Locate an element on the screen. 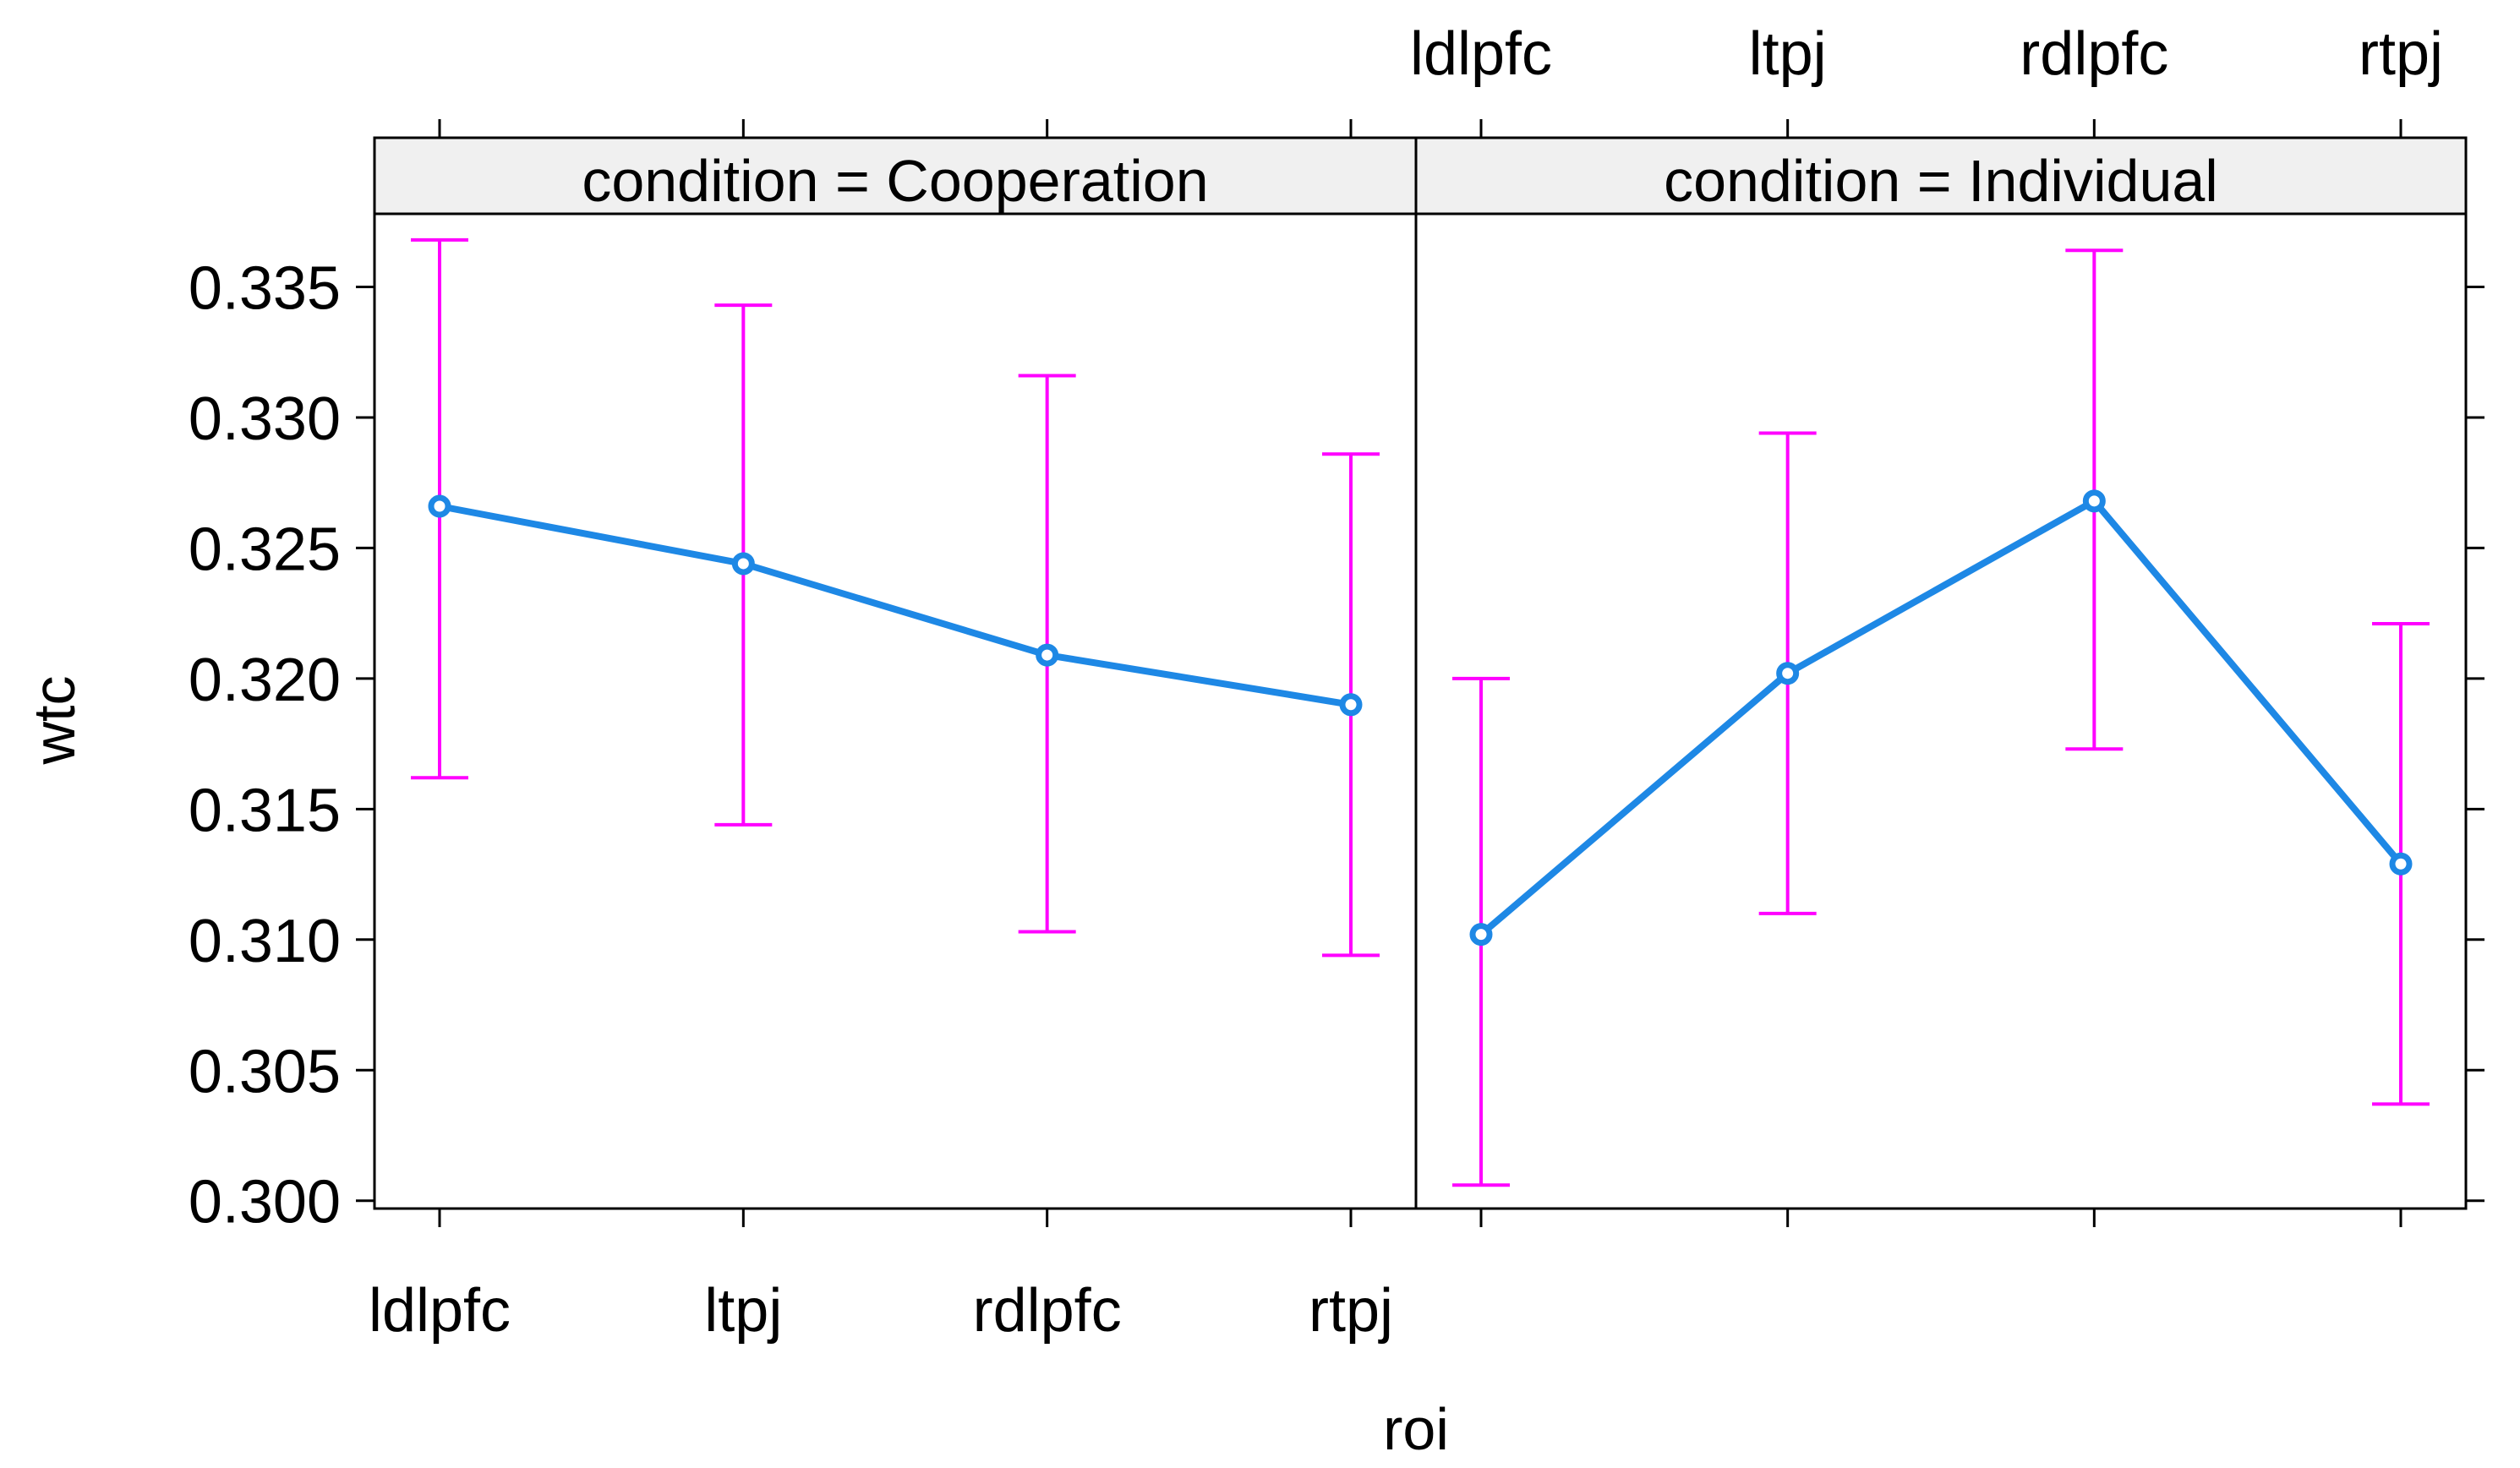 Image resolution: width=2520 pixels, height=1468 pixels. data-point-individual-rtpj is located at coordinates (2401, 864).